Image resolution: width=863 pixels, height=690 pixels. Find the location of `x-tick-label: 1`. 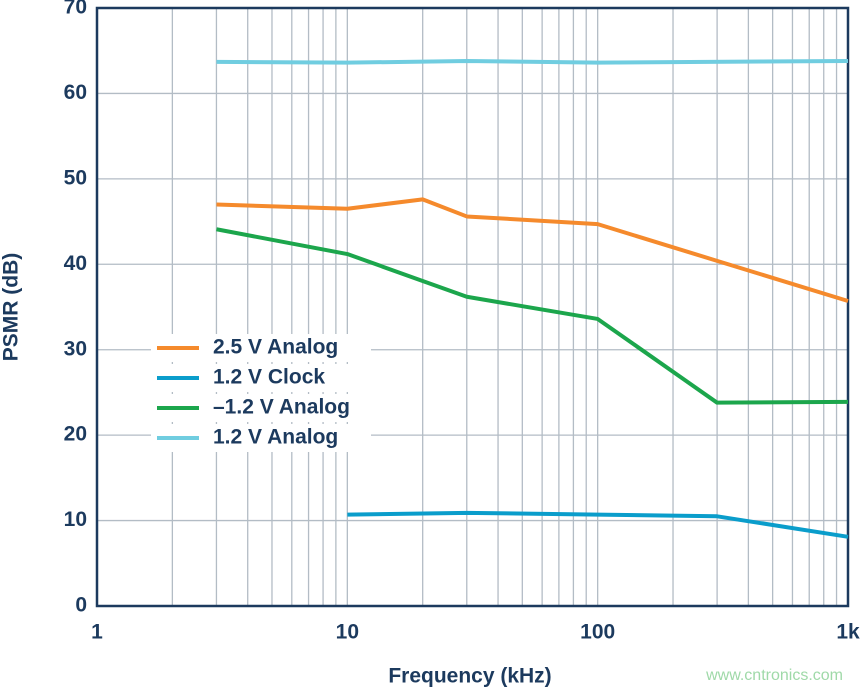

x-tick-label: 1 is located at coordinates (97, 632).